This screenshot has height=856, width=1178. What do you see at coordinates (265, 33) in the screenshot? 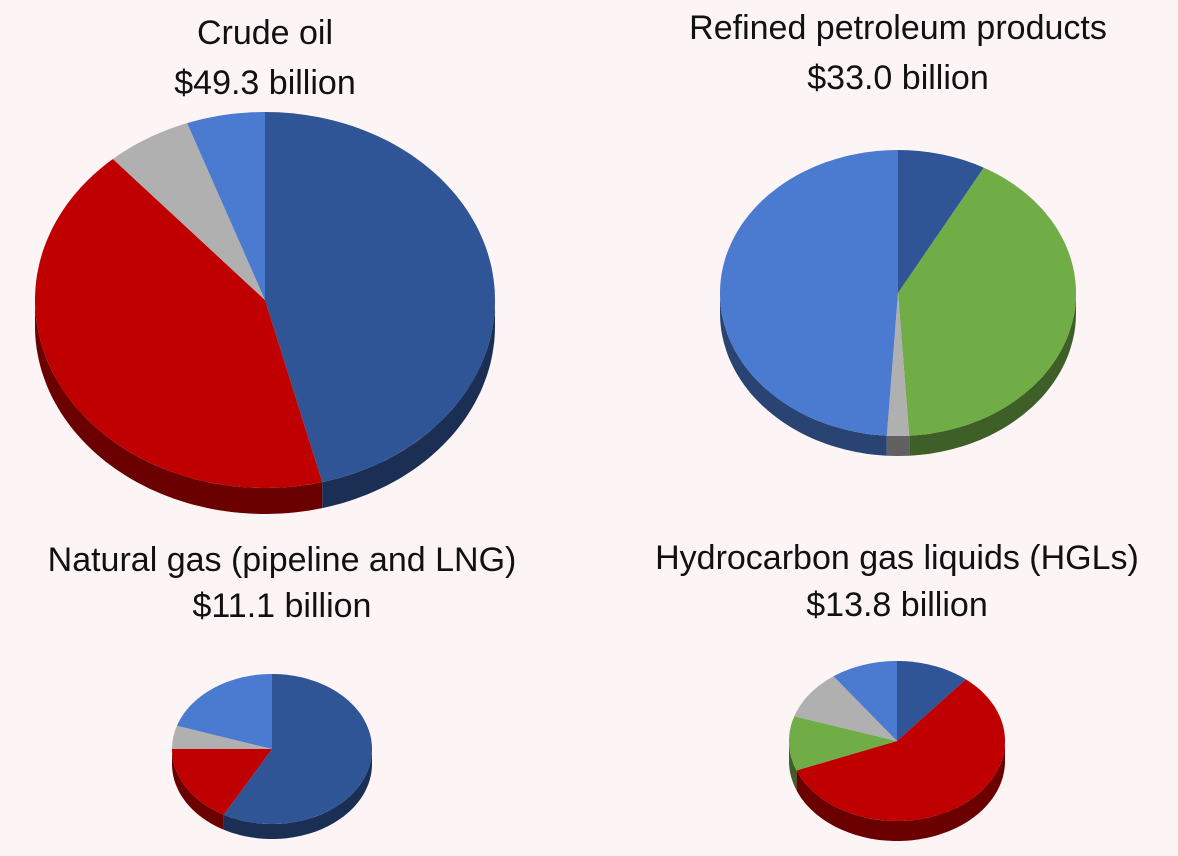
I see `chart-title: Crude oil` at bounding box center [265, 33].